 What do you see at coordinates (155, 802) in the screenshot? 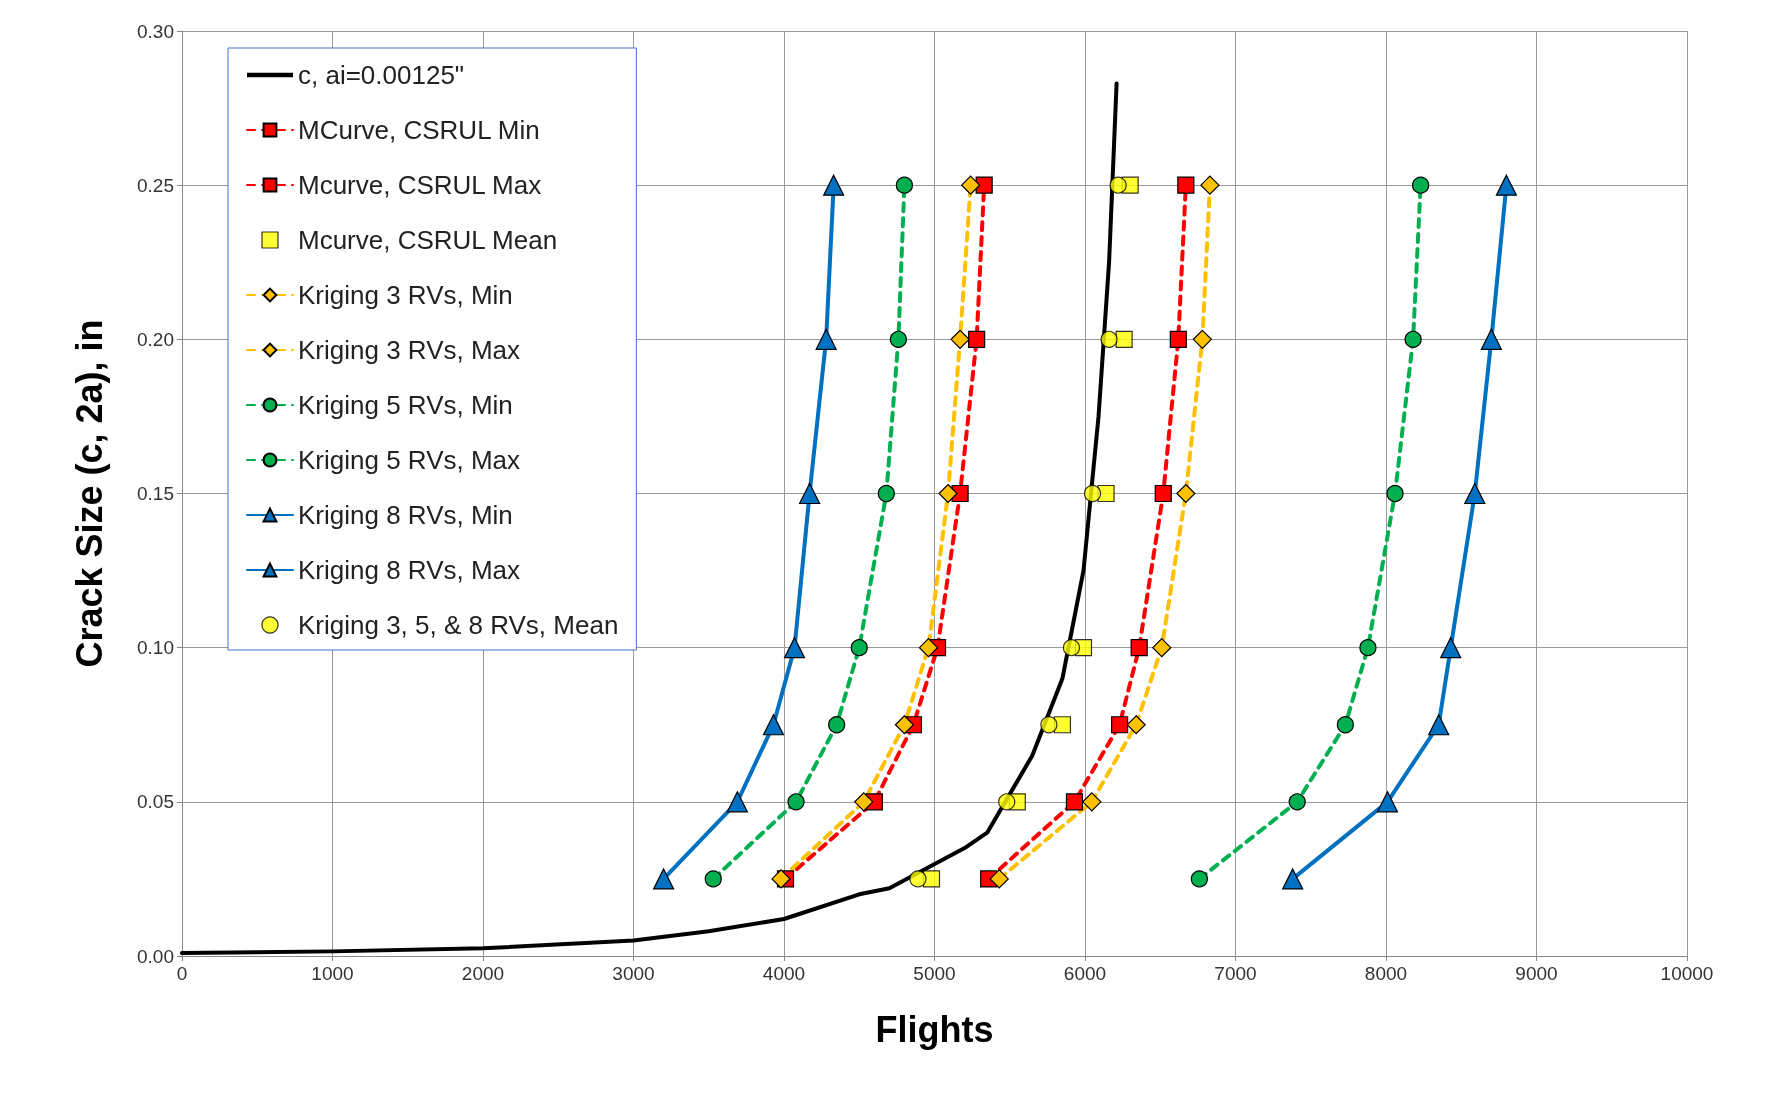
I see `y-tick-label: 0.05` at bounding box center [155, 802].